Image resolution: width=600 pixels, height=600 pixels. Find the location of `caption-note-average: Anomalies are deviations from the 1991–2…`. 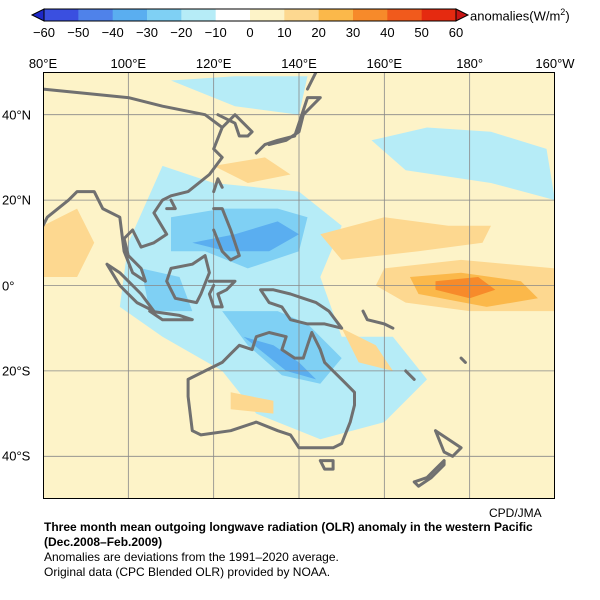

caption-note-average: Anomalies are deviations from the 1991–2… is located at coordinates (191, 557).